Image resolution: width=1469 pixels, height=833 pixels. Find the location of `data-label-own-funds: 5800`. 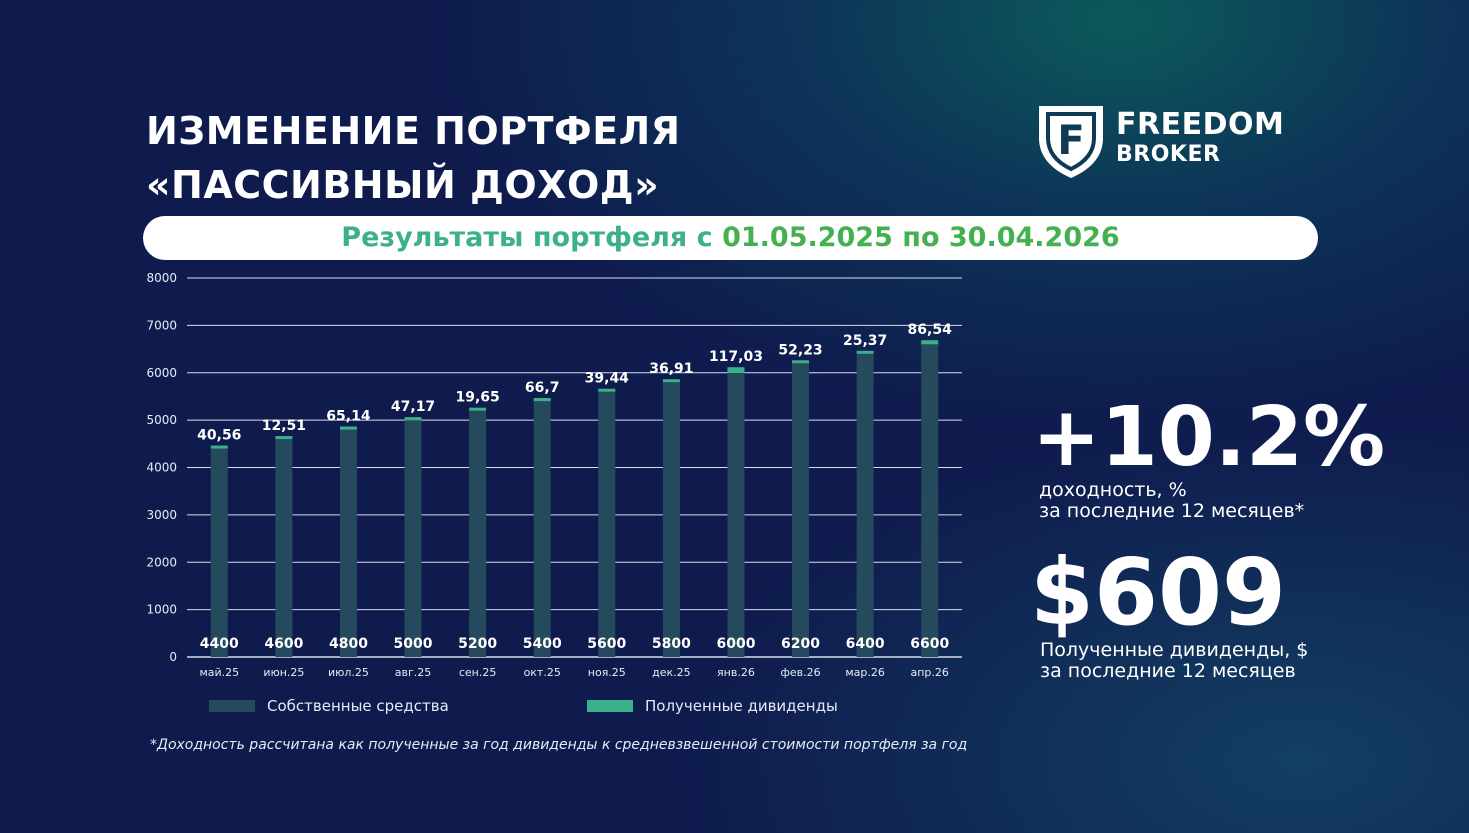

data-label-own-funds: 5800 is located at coordinates (671, 644).